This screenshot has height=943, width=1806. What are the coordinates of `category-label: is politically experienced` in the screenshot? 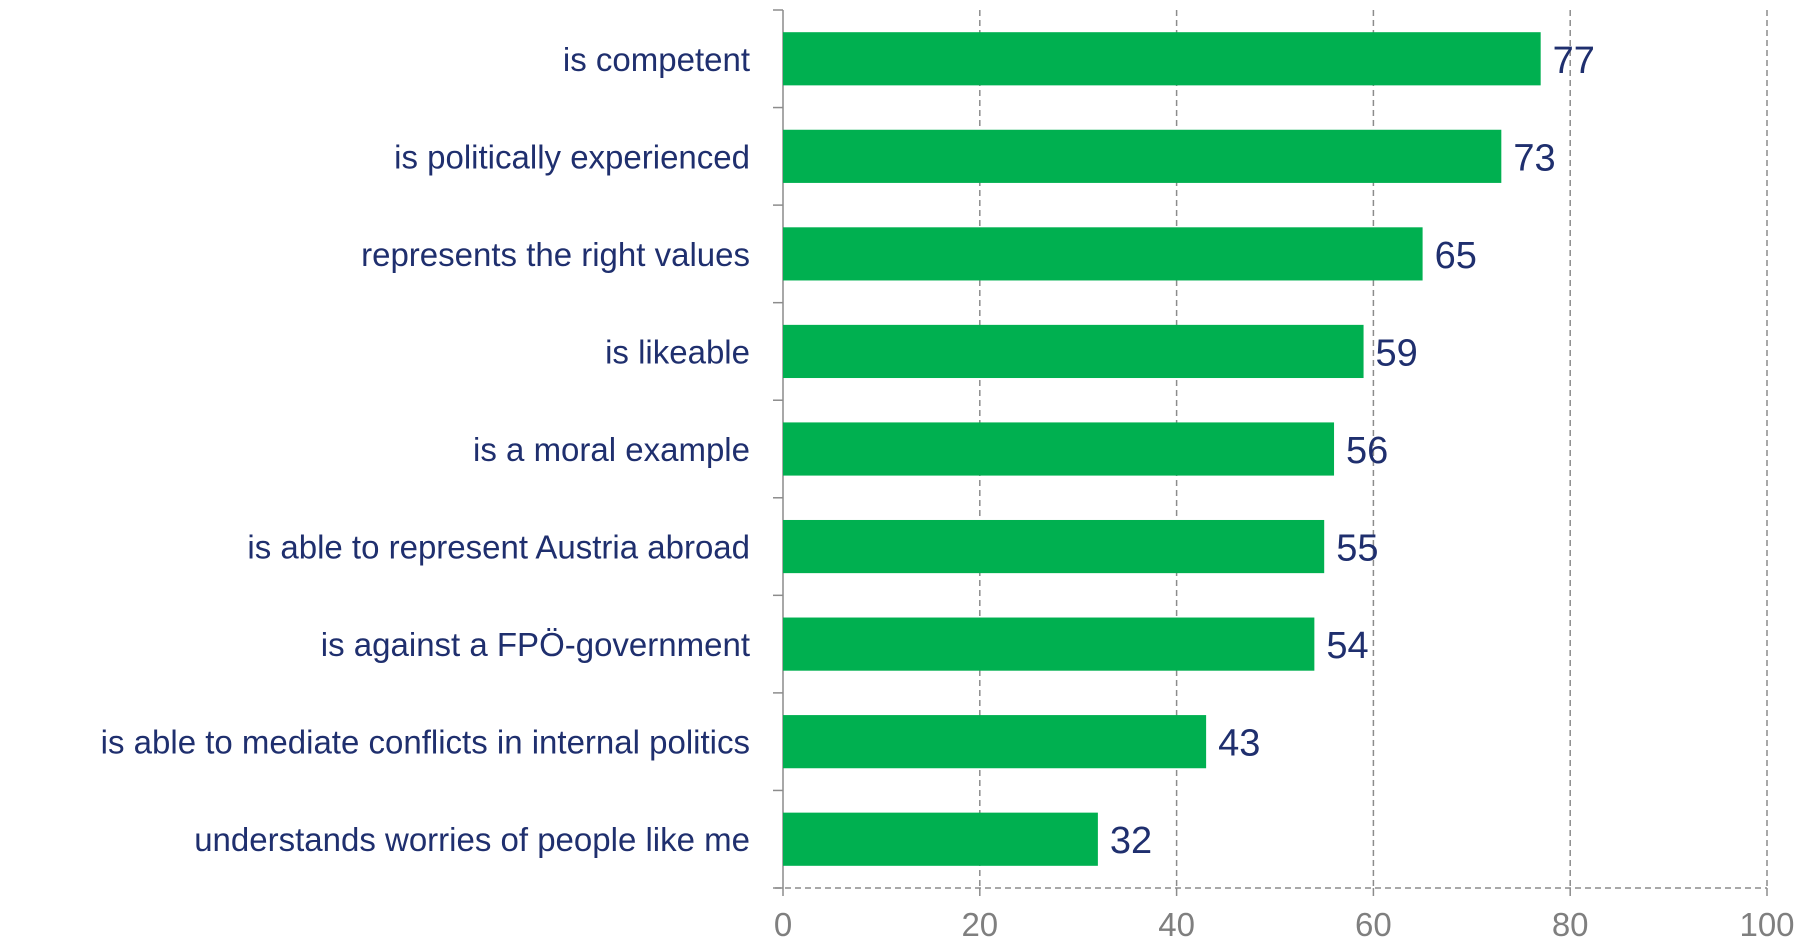 It's located at (572, 156).